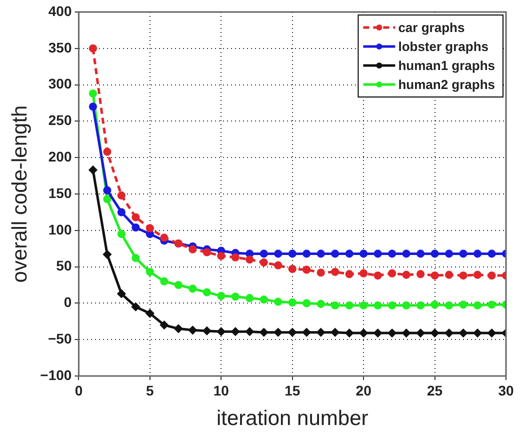  What do you see at coordinates (506, 390) in the screenshot?
I see `x-tick-label: 30` at bounding box center [506, 390].